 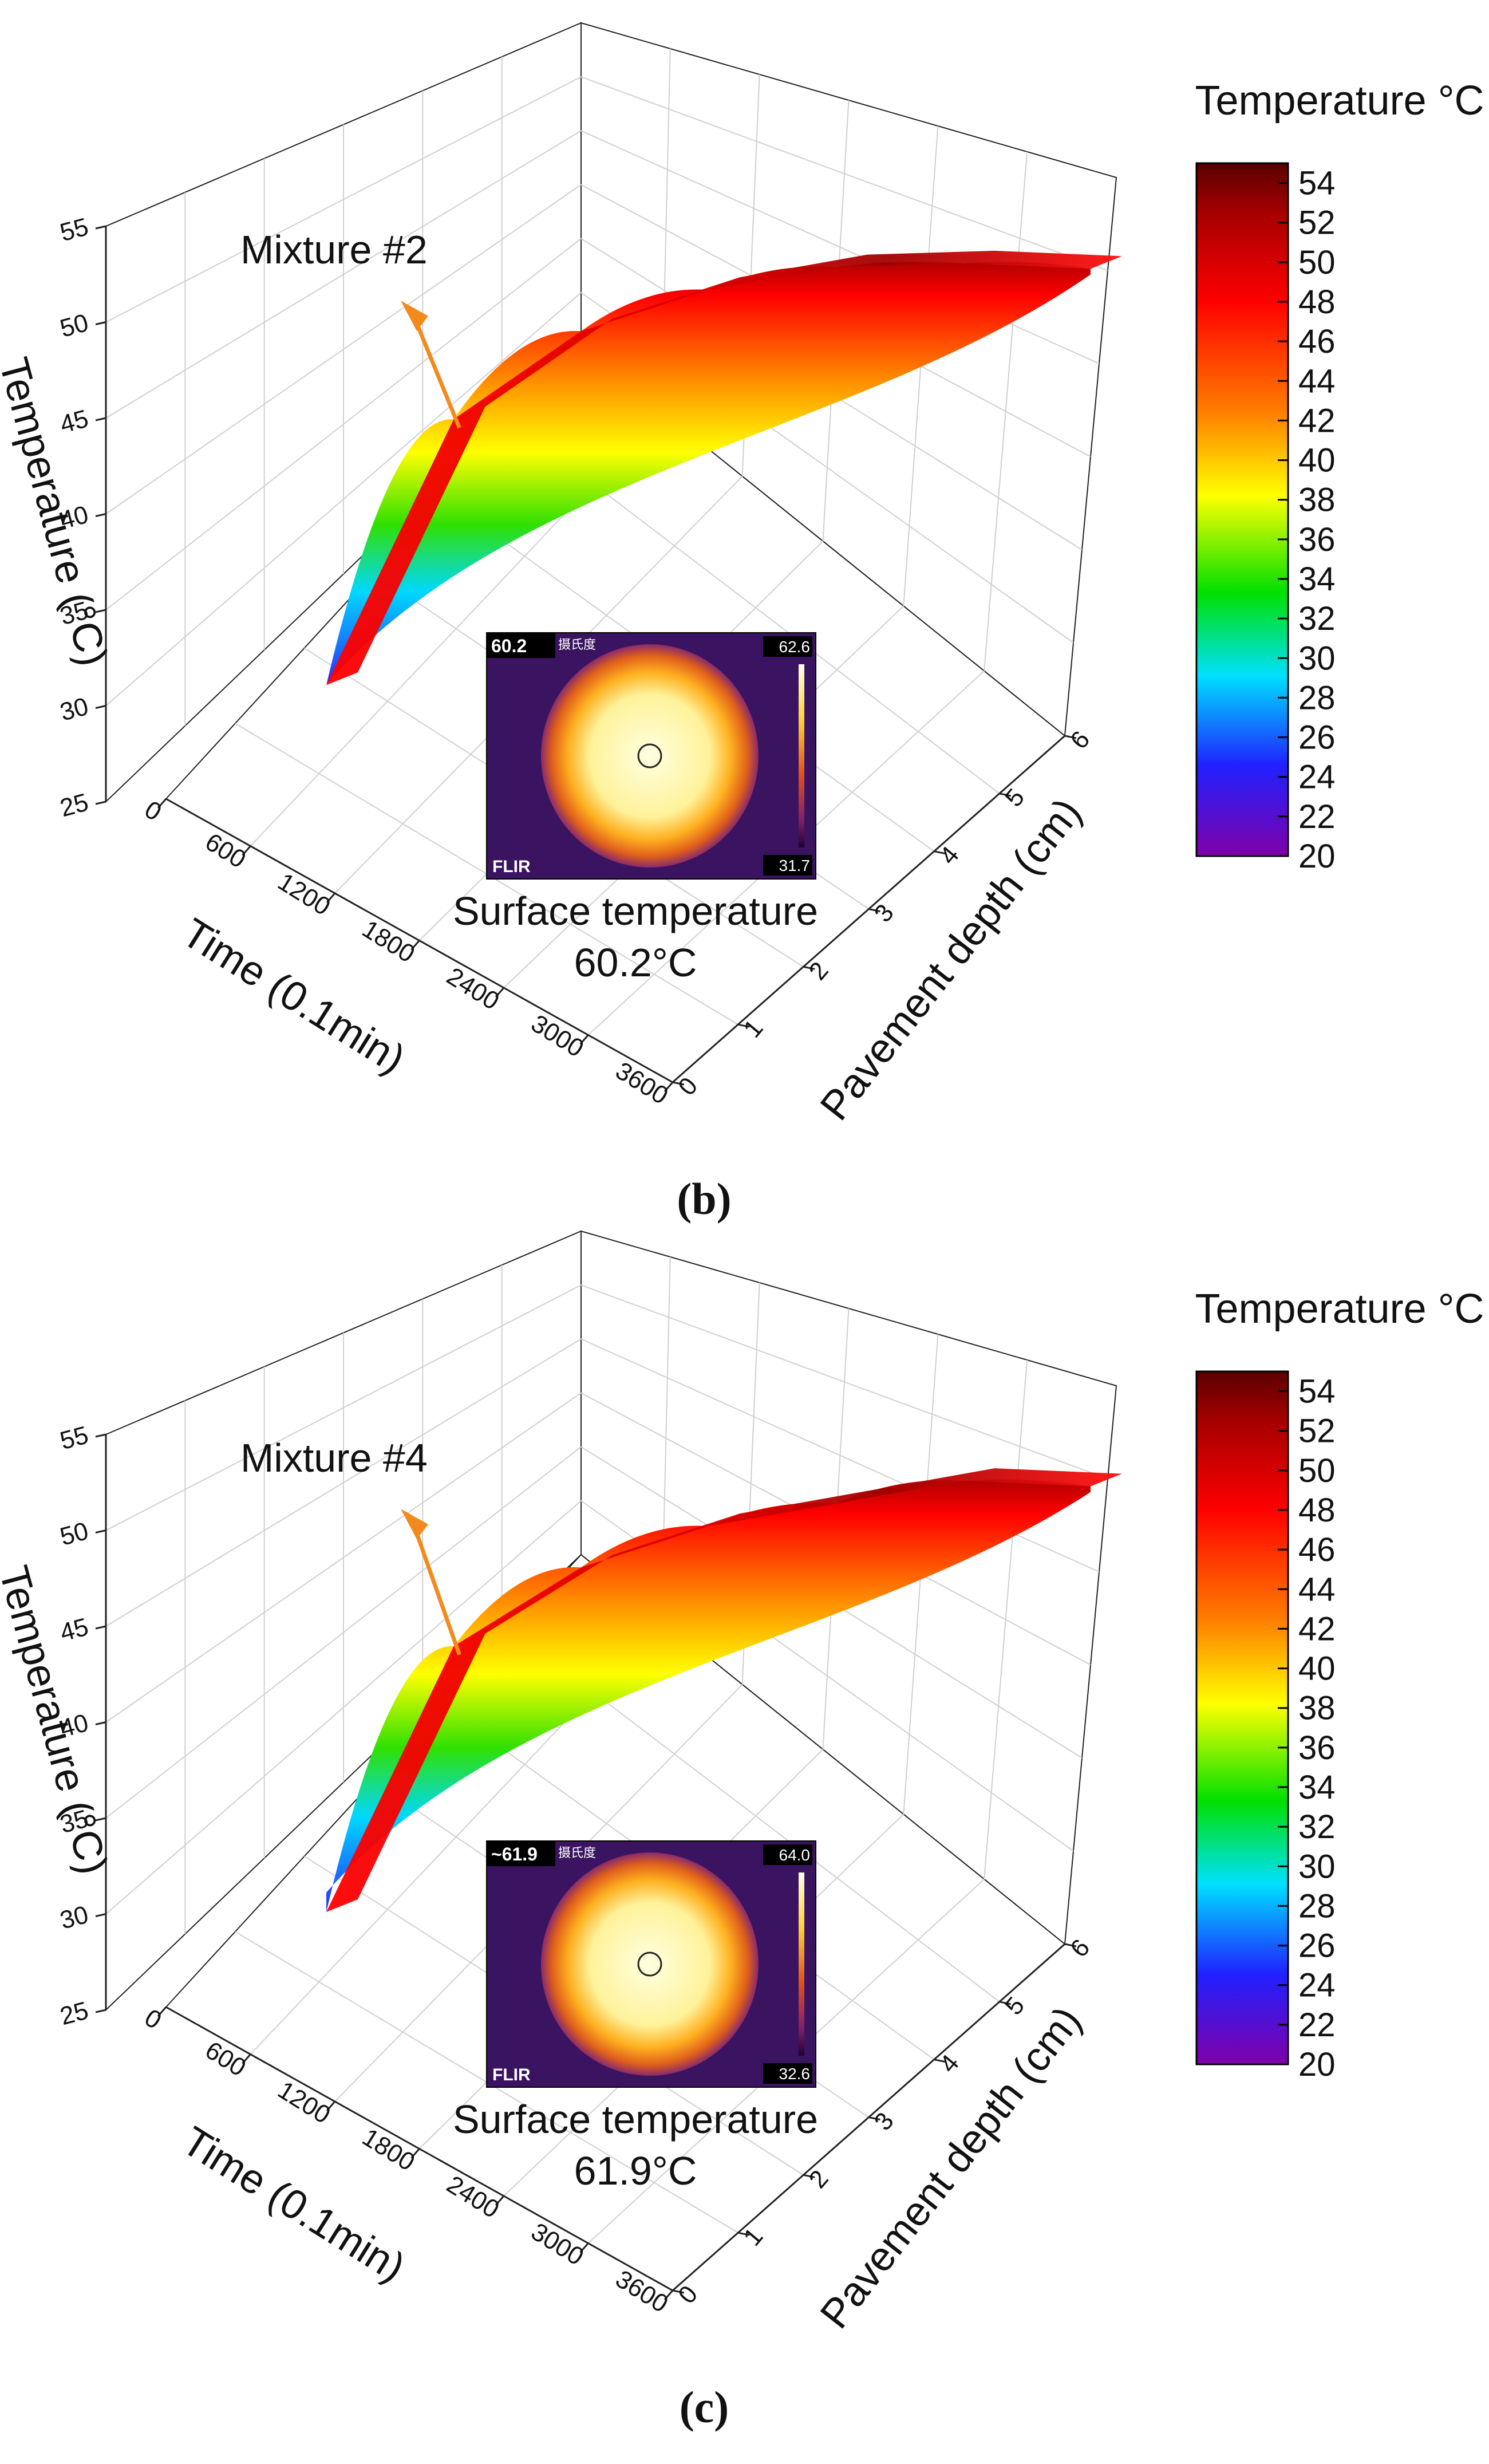 What do you see at coordinates (1317, 816) in the screenshot?
I see `colorbar-tick-label: 22` at bounding box center [1317, 816].